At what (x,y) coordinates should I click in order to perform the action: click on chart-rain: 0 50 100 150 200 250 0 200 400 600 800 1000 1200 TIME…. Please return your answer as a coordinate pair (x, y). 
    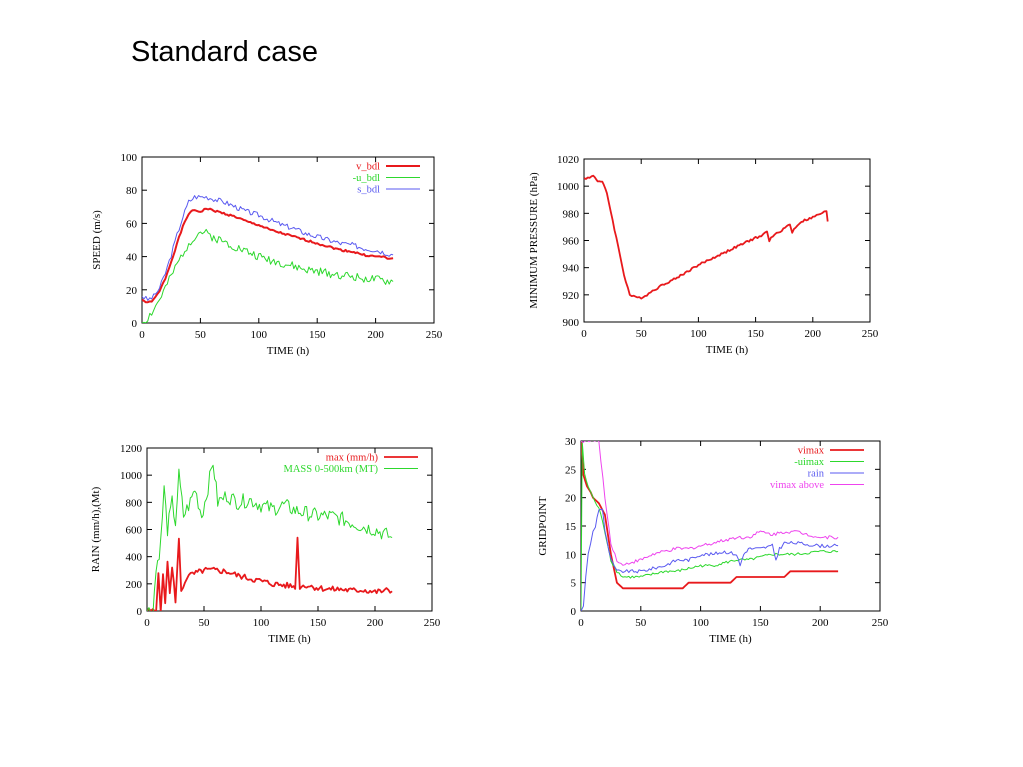
    Looking at the image, I should click on (265, 544).